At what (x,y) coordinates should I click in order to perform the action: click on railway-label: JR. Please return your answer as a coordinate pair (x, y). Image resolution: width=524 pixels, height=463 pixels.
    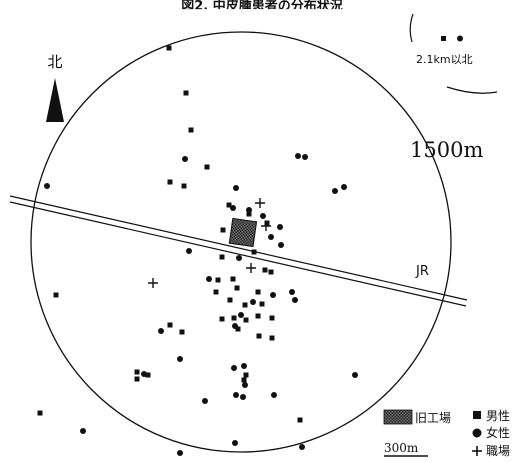
    Looking at the image, I should click on (422, 271).